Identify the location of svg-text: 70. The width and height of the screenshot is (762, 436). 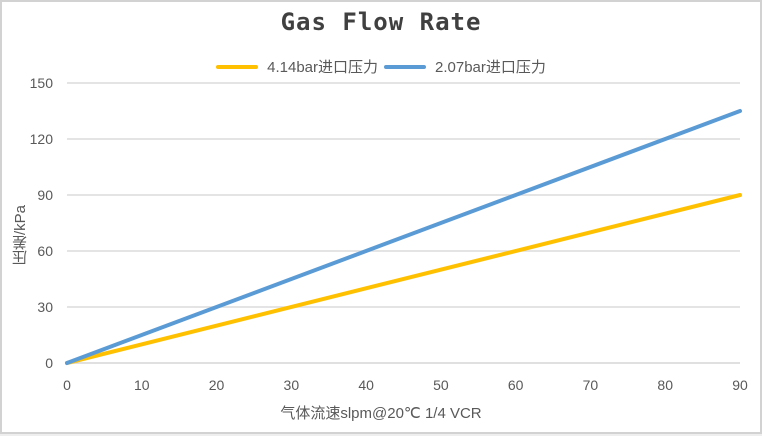
(591, 385).